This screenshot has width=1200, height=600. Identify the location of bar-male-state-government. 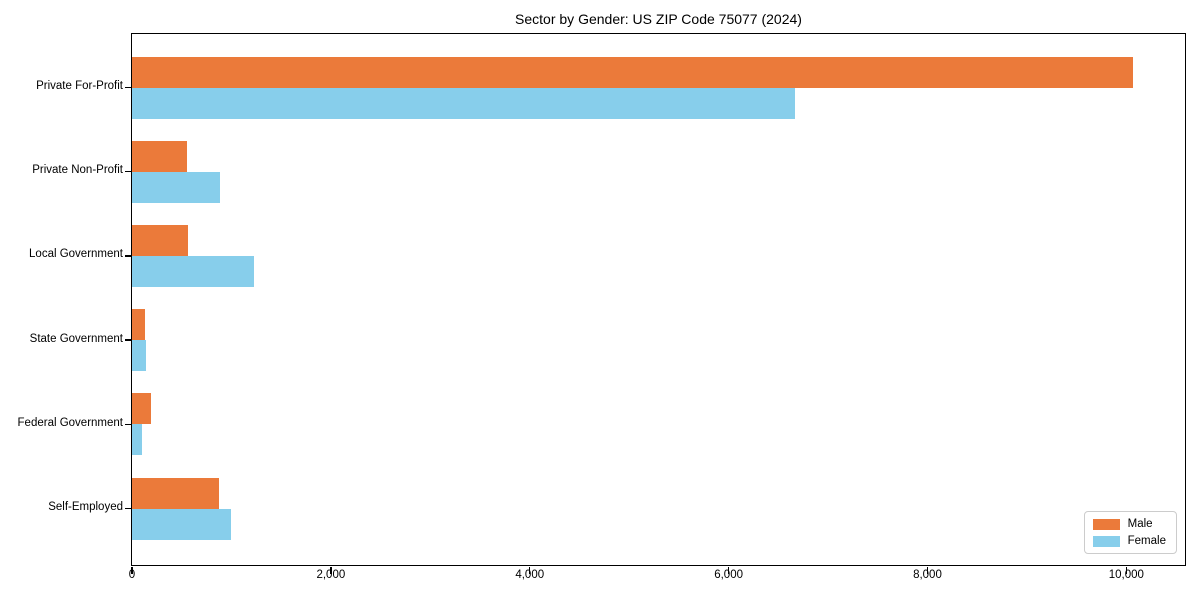
(138, 325).